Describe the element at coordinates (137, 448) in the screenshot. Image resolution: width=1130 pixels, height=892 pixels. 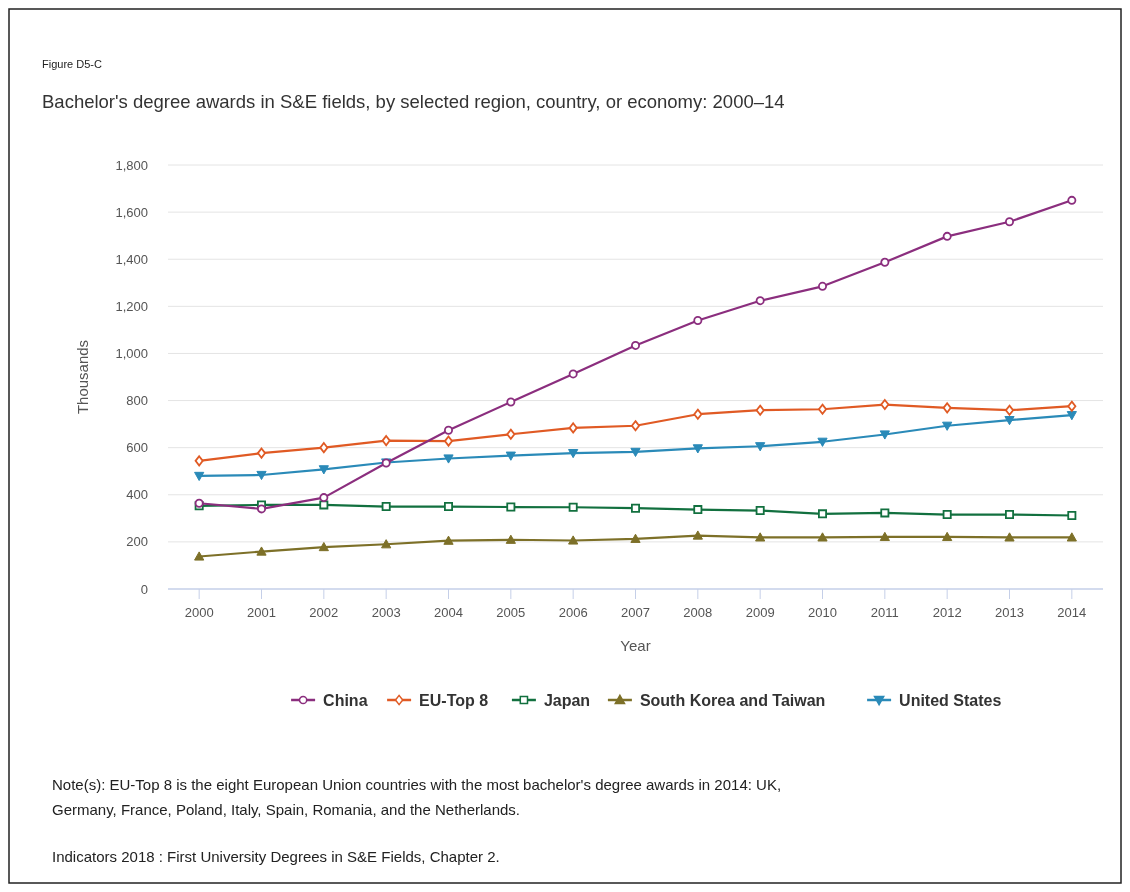
I see `y-tick-label: 600` at that location.